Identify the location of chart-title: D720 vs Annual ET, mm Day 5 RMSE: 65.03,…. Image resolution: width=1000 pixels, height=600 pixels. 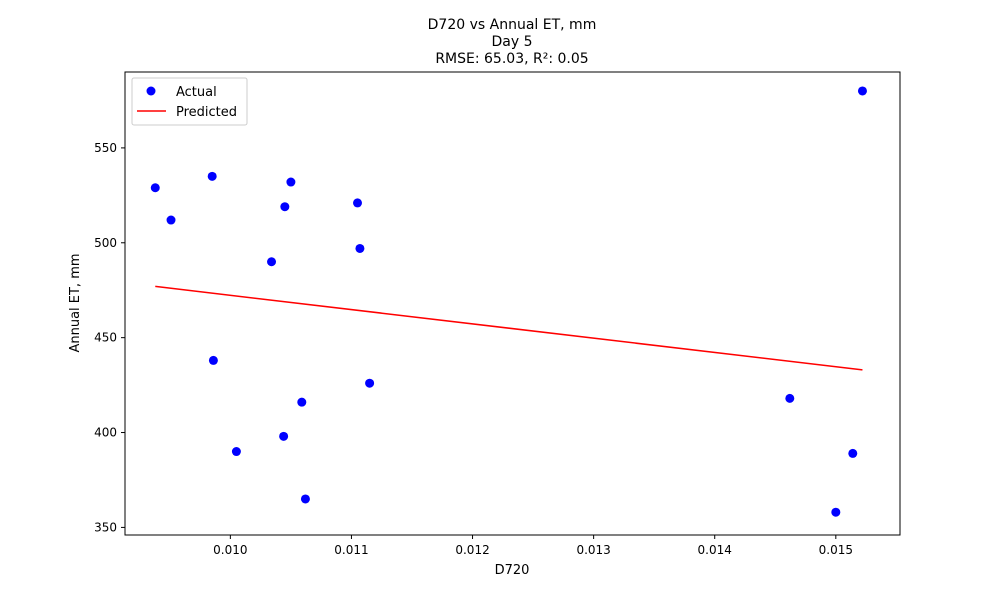
(512, 42).